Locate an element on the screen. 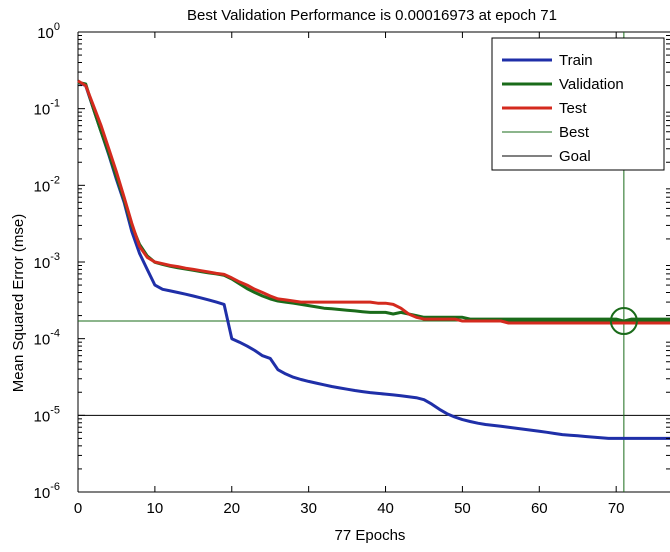 The width and height of the screenshot is (670, 552). legend-label-best: Best is located at coordinates (574, 132).